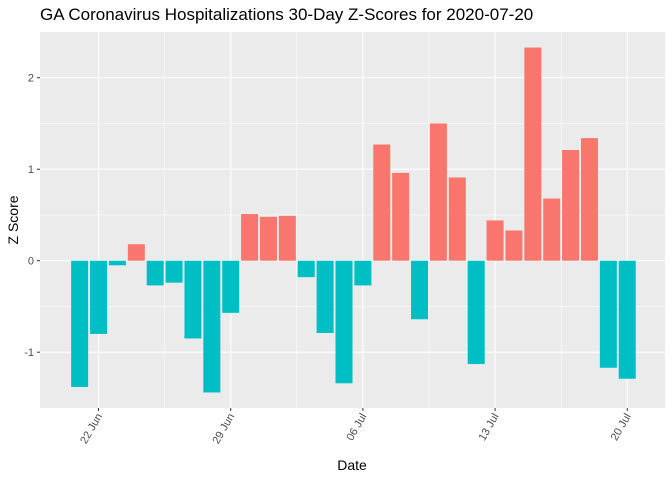  I want to click on y-tick-label: 1, so click(31, 170).